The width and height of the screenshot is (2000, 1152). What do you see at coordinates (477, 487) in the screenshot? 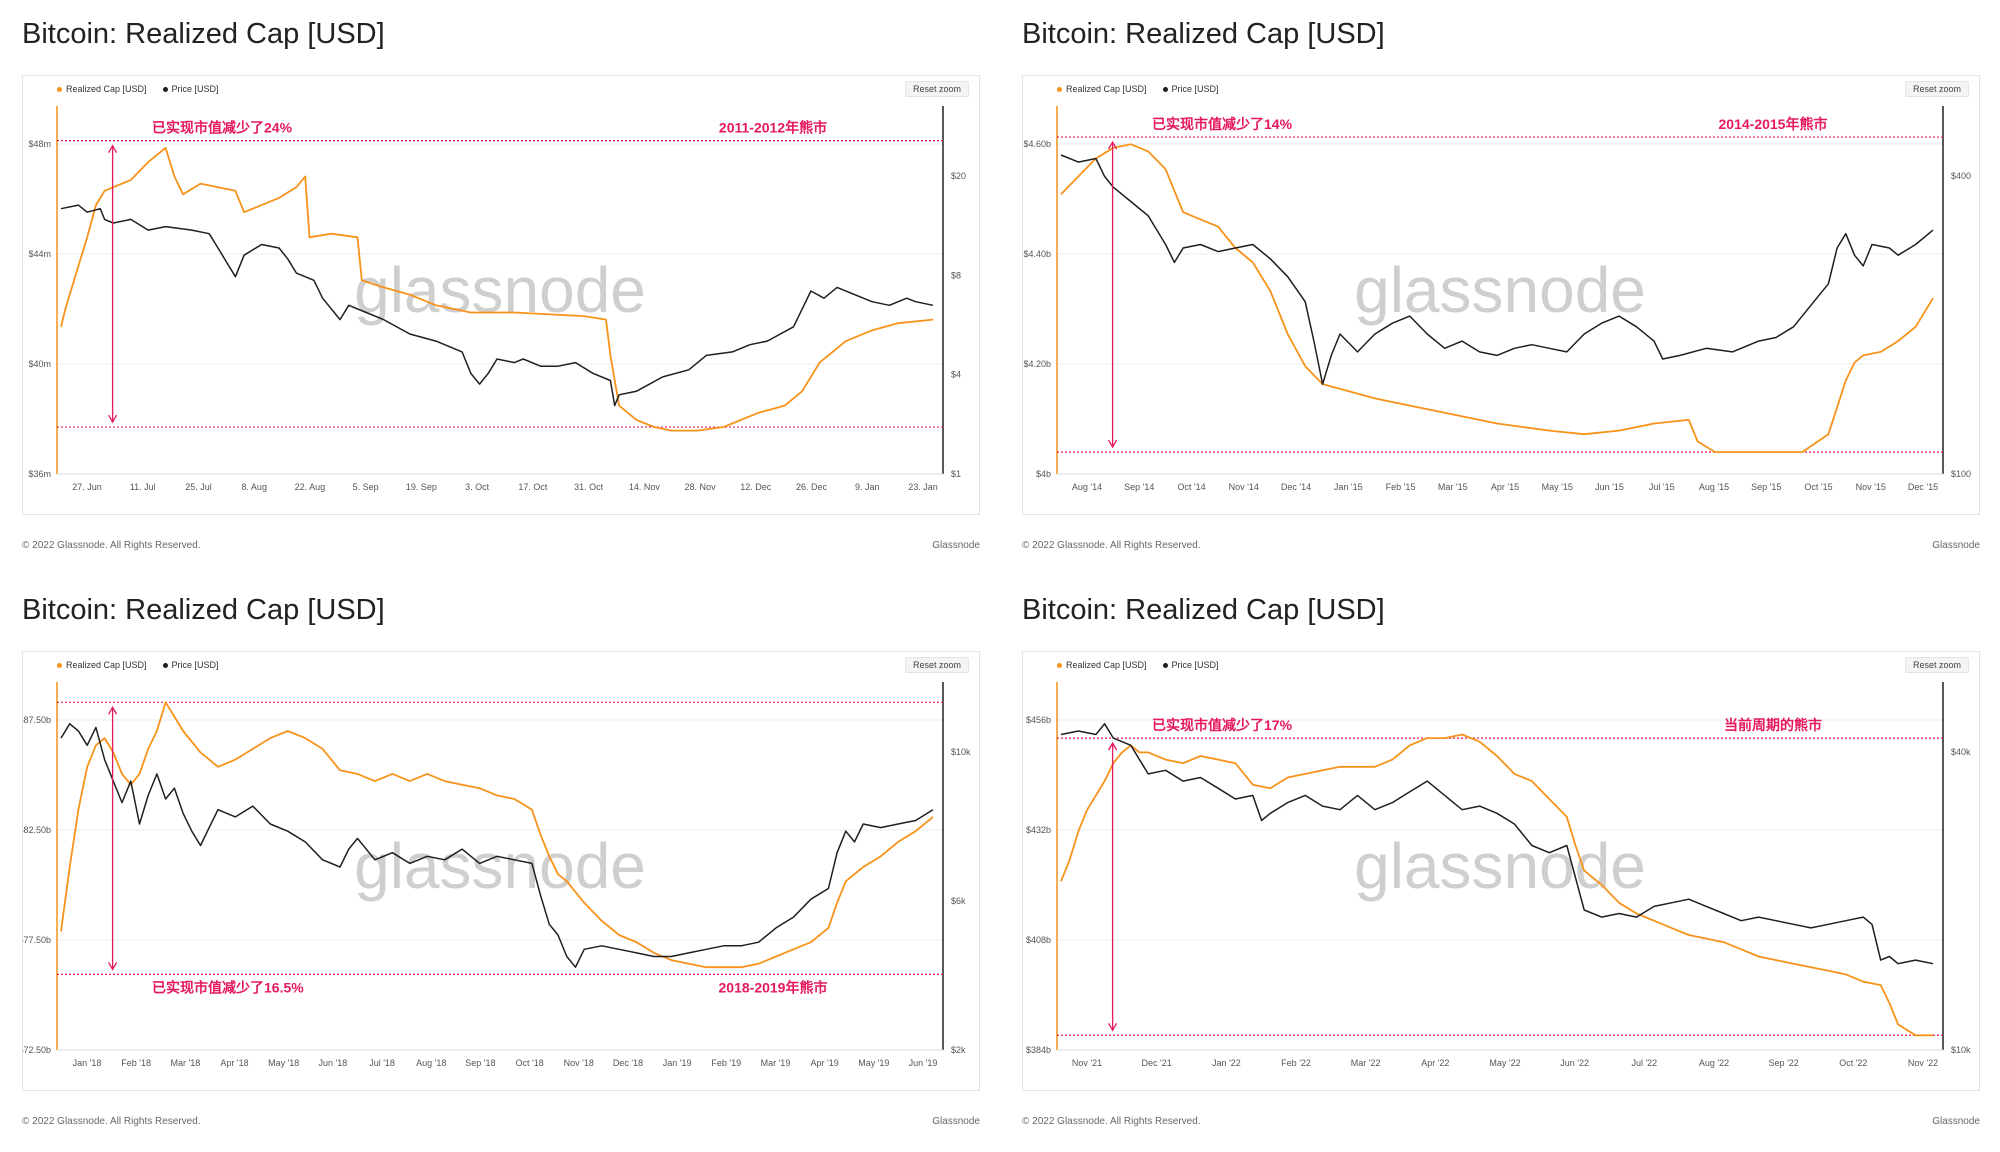
I see `x-tick-label: 3. Oct` at bounding box center [477, 487].